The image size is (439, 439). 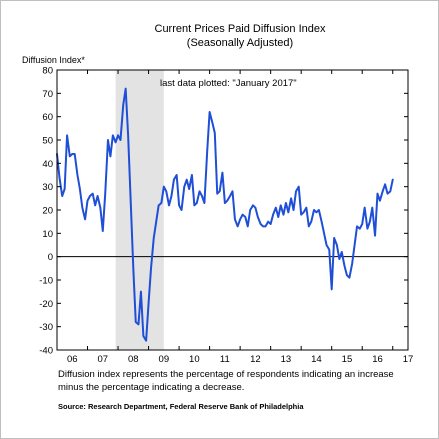 What do you see at coordinates (72, 359) in the screenshot?
I see `x-tick-label: 06` at bounding box center [72, 359].